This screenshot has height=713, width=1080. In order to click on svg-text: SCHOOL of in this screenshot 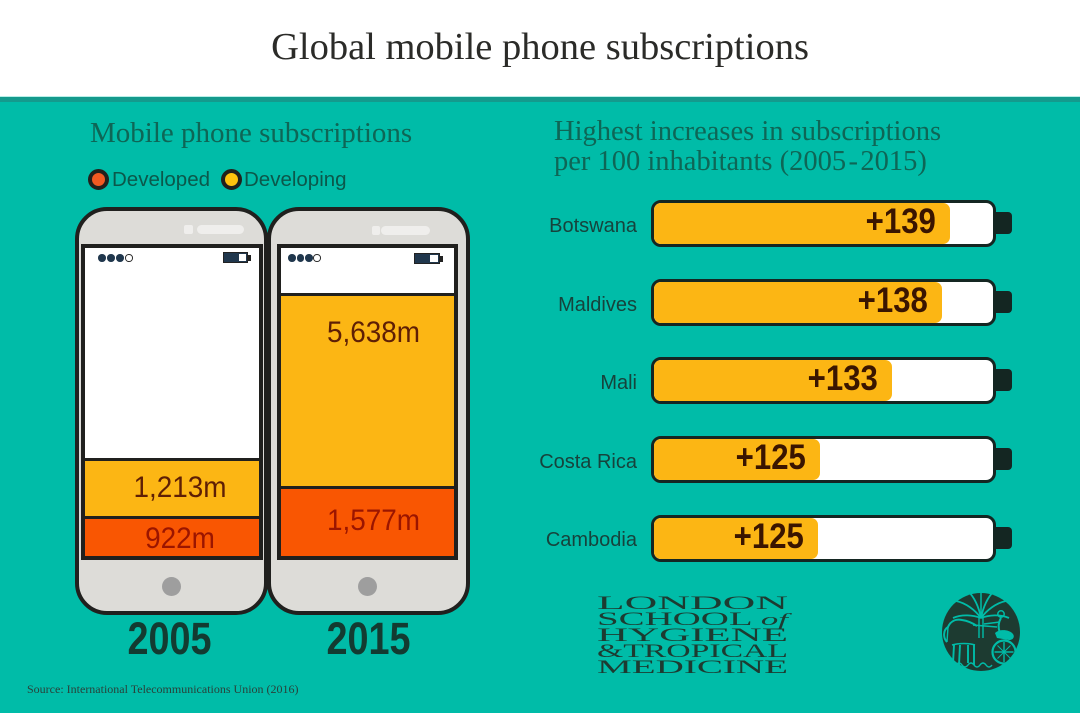, I will do `click(695, 619)`.